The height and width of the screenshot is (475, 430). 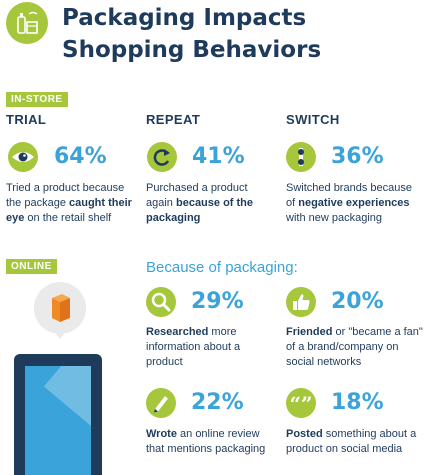 I want to click on repeat-arrow-icon, so click(x=162, y=157).